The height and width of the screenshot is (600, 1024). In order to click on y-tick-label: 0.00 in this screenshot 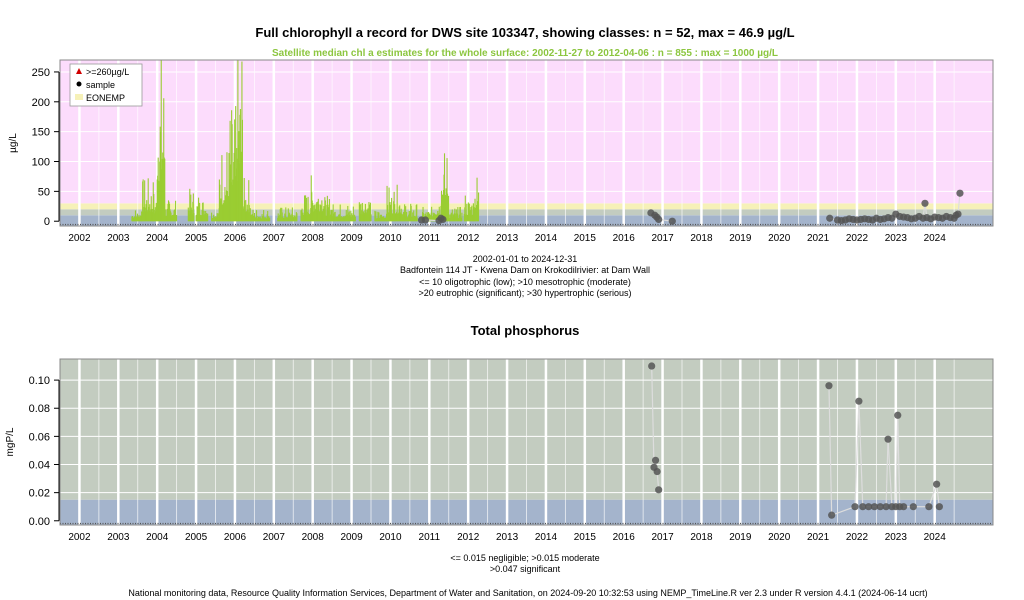, I will do `click(39, 522)`.